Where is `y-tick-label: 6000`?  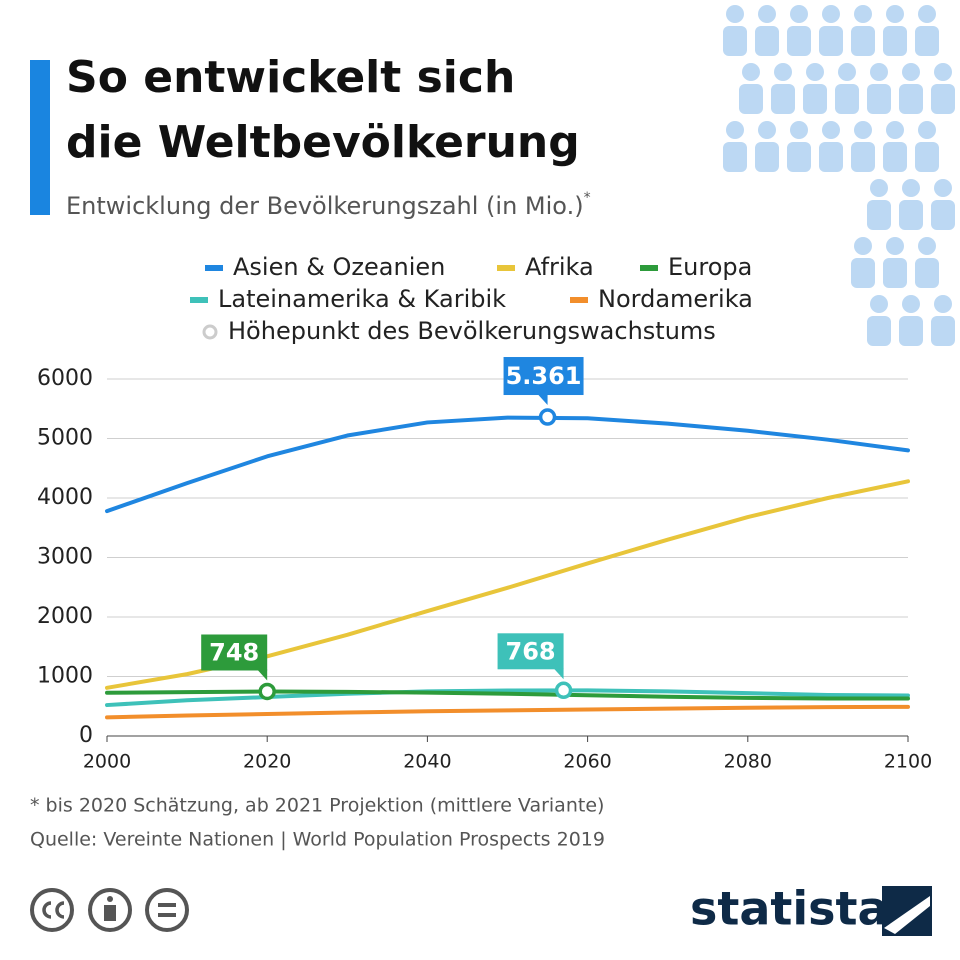 y-tick-label: 6000 is located at coordinates (65, 378).